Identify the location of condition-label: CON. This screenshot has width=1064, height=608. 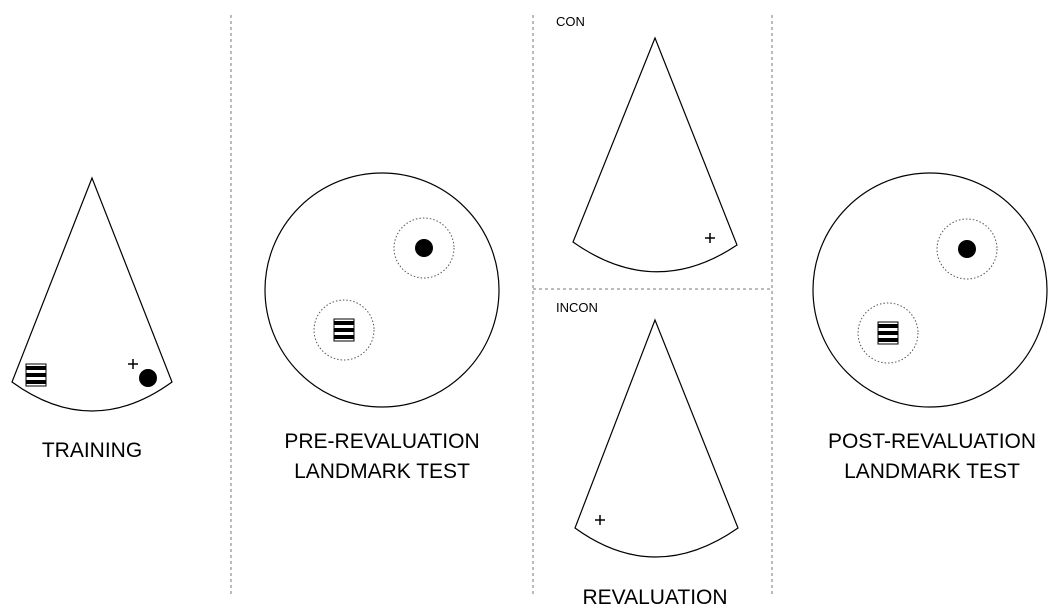
(570, 21).